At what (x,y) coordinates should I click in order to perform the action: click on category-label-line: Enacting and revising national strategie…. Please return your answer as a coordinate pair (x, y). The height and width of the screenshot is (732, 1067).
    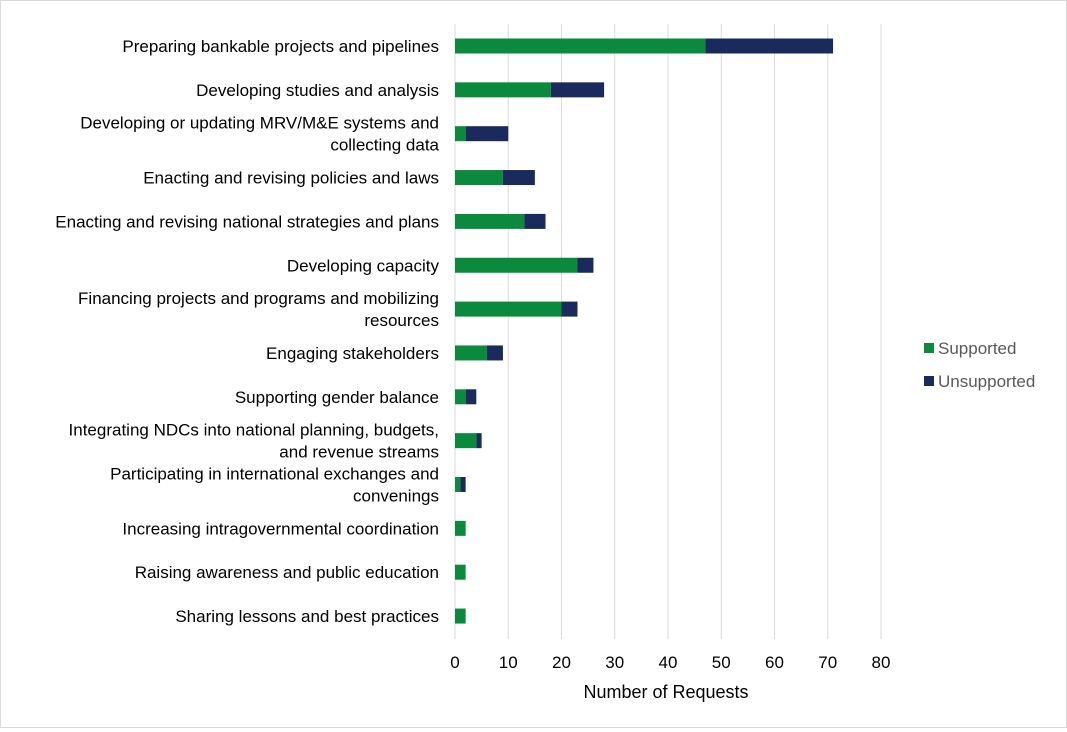
    Looking at the image, I should click on (247, 221).